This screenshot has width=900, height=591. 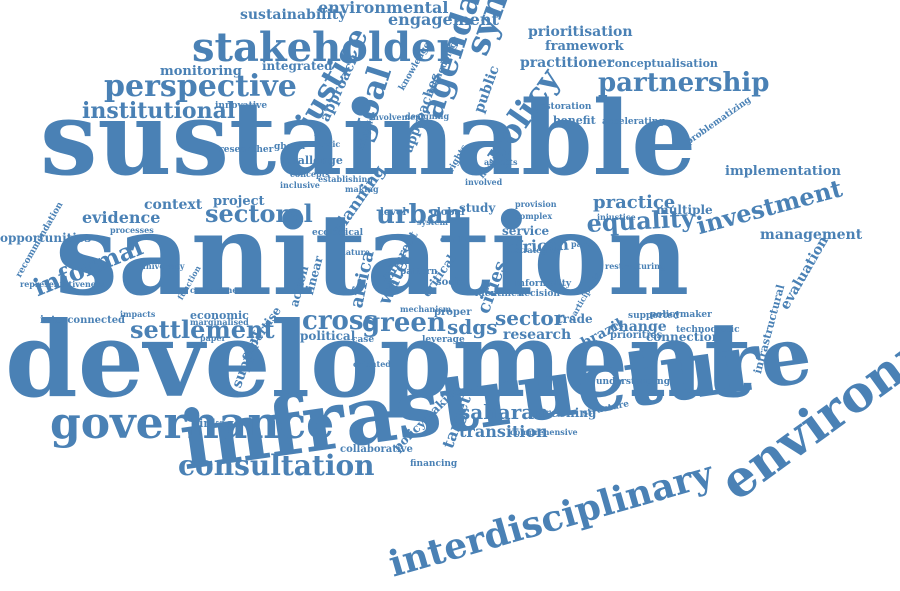 I want to click on cloud-word: park, so click(x=581, y=244).